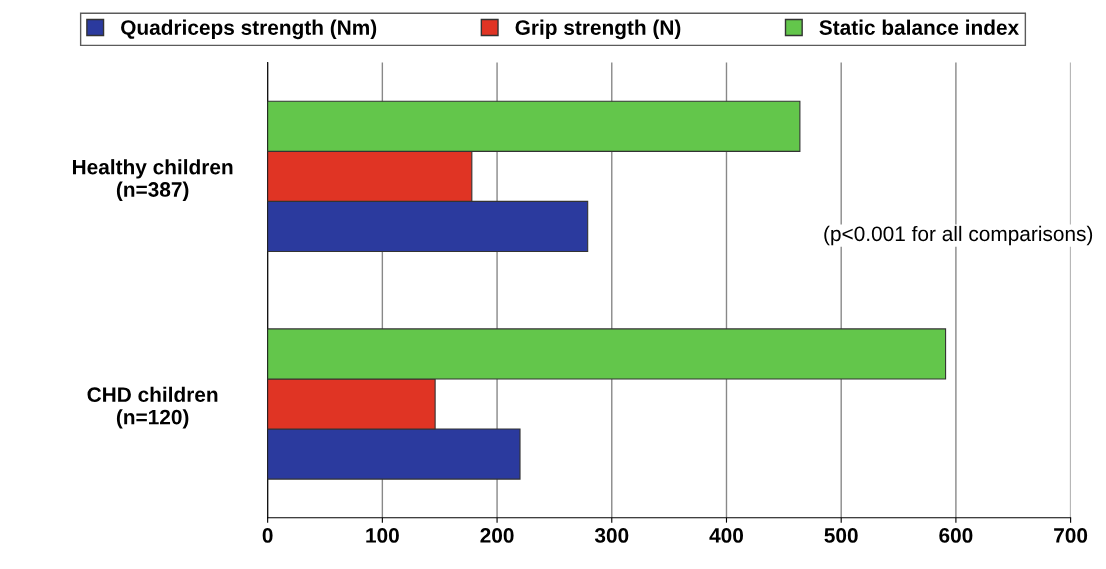 This screenshot has height=569, width=1106. I want to click on y-tick-label: CHD children (n=120), so click(152, 407).